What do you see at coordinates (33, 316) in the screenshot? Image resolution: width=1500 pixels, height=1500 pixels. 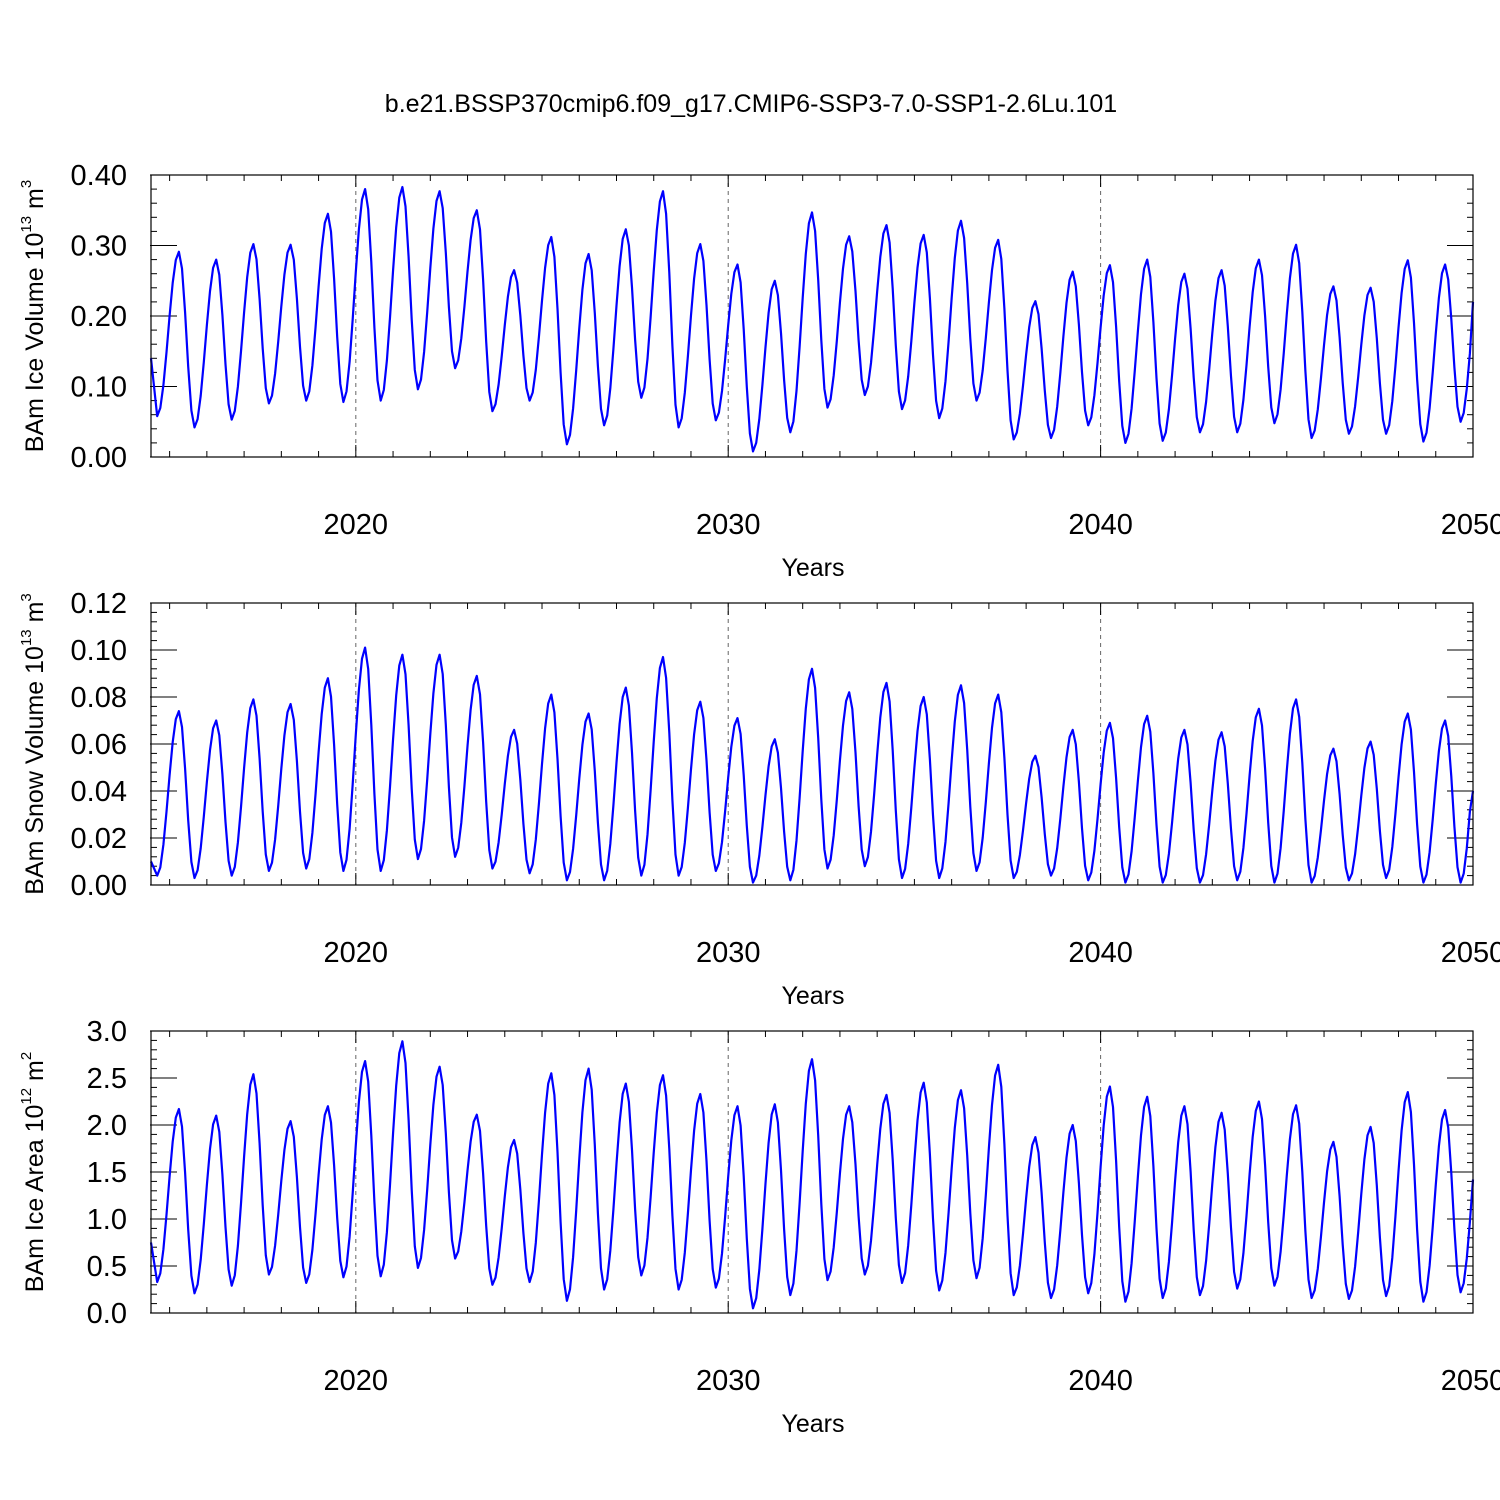 I see `y-axis-title: BAm Ice Volume 1013 m3` at bounding box center [33, 316].